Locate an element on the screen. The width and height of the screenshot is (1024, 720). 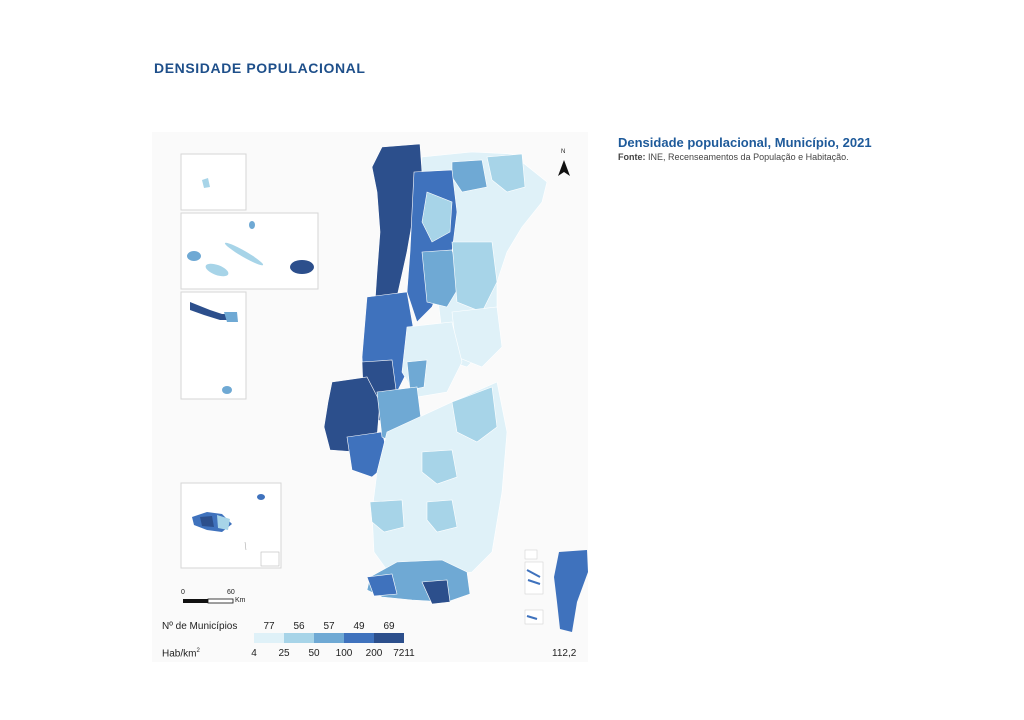
legend-break-1: 4 is located at coordinates (254, 653).